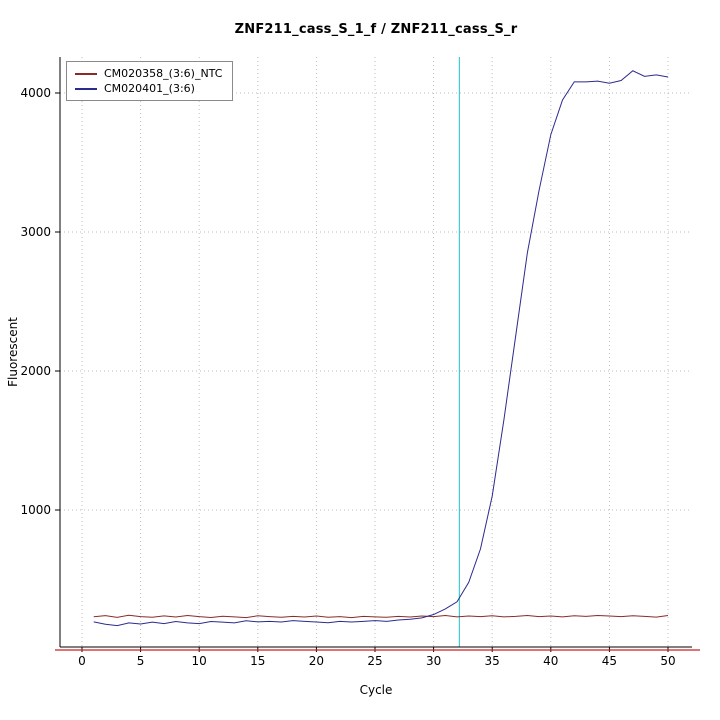  I want to click on legend-item-sample: CM020401_(3:6), so click(148, 88).